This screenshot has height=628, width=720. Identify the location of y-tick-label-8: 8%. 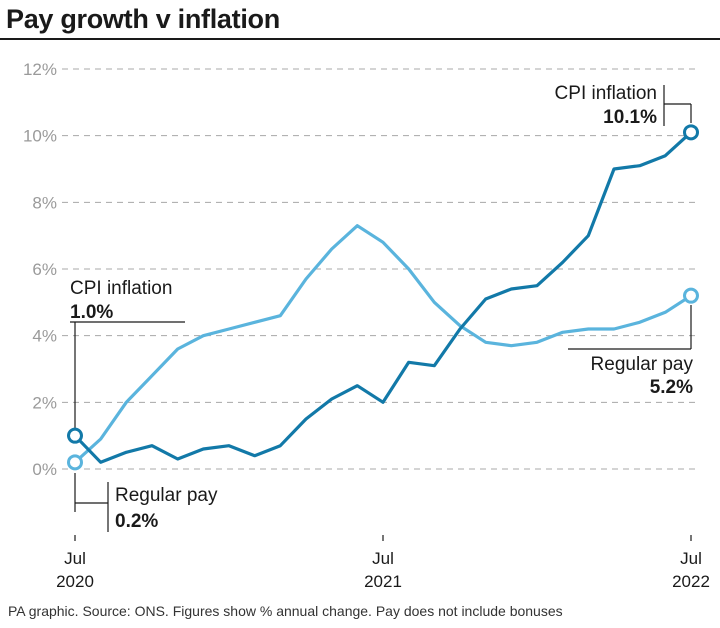
(44, 202).